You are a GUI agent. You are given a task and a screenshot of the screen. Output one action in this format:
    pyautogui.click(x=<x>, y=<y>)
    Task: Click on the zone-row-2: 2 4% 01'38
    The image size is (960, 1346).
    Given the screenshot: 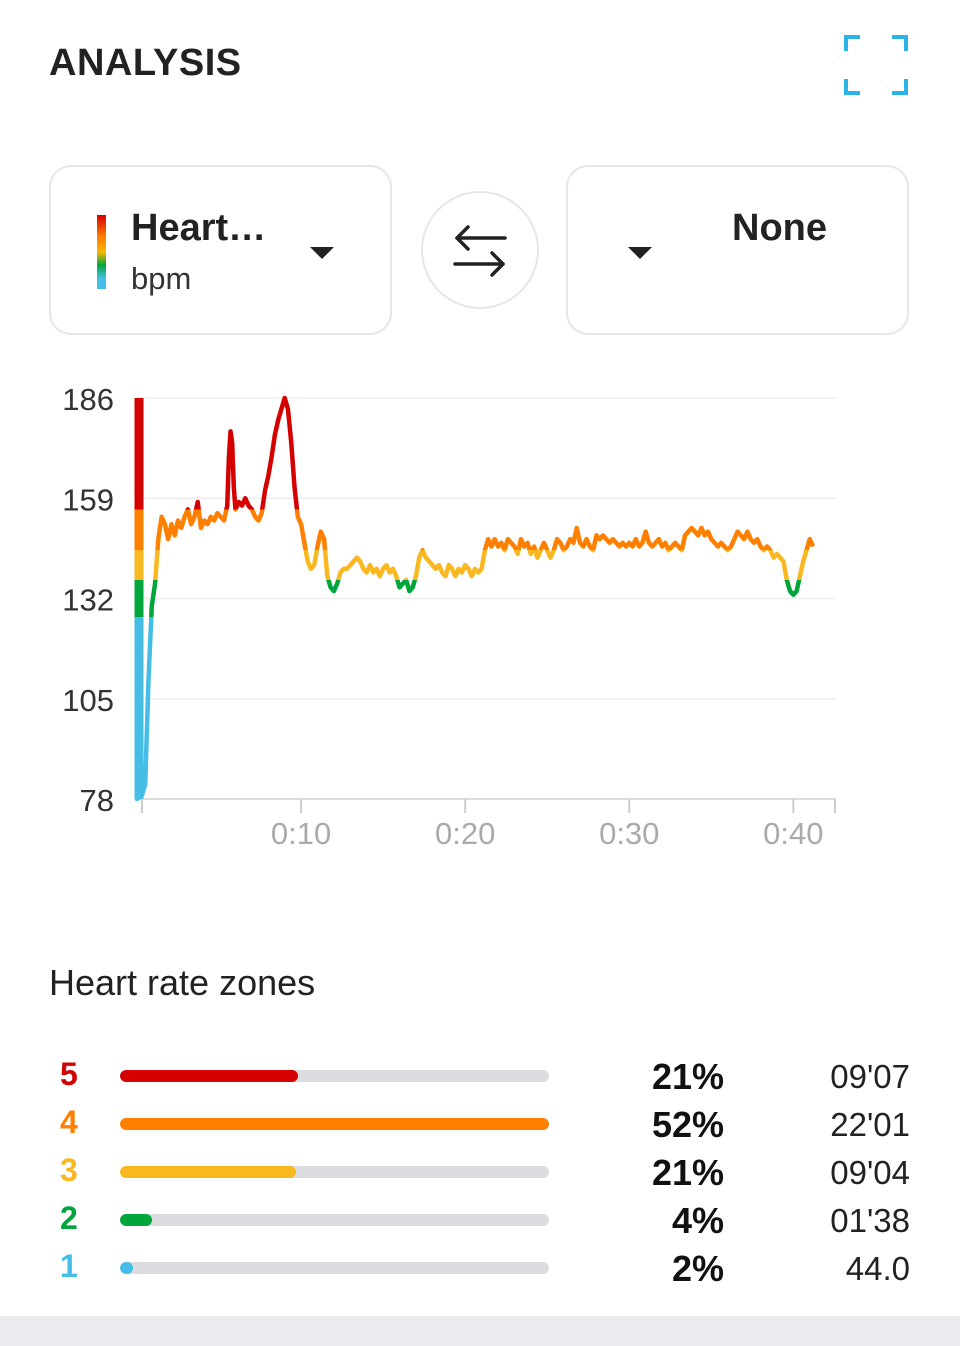 What is the action you would take?
    pyautogui.click(x=480, y=1220)
    